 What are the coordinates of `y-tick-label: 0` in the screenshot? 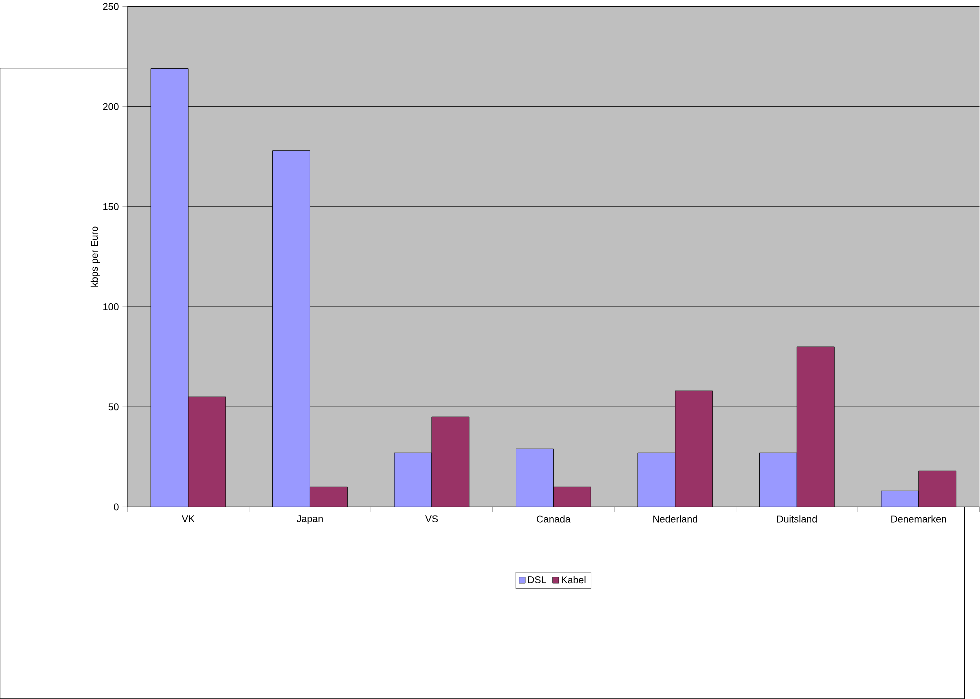 It's located at (116, 507).